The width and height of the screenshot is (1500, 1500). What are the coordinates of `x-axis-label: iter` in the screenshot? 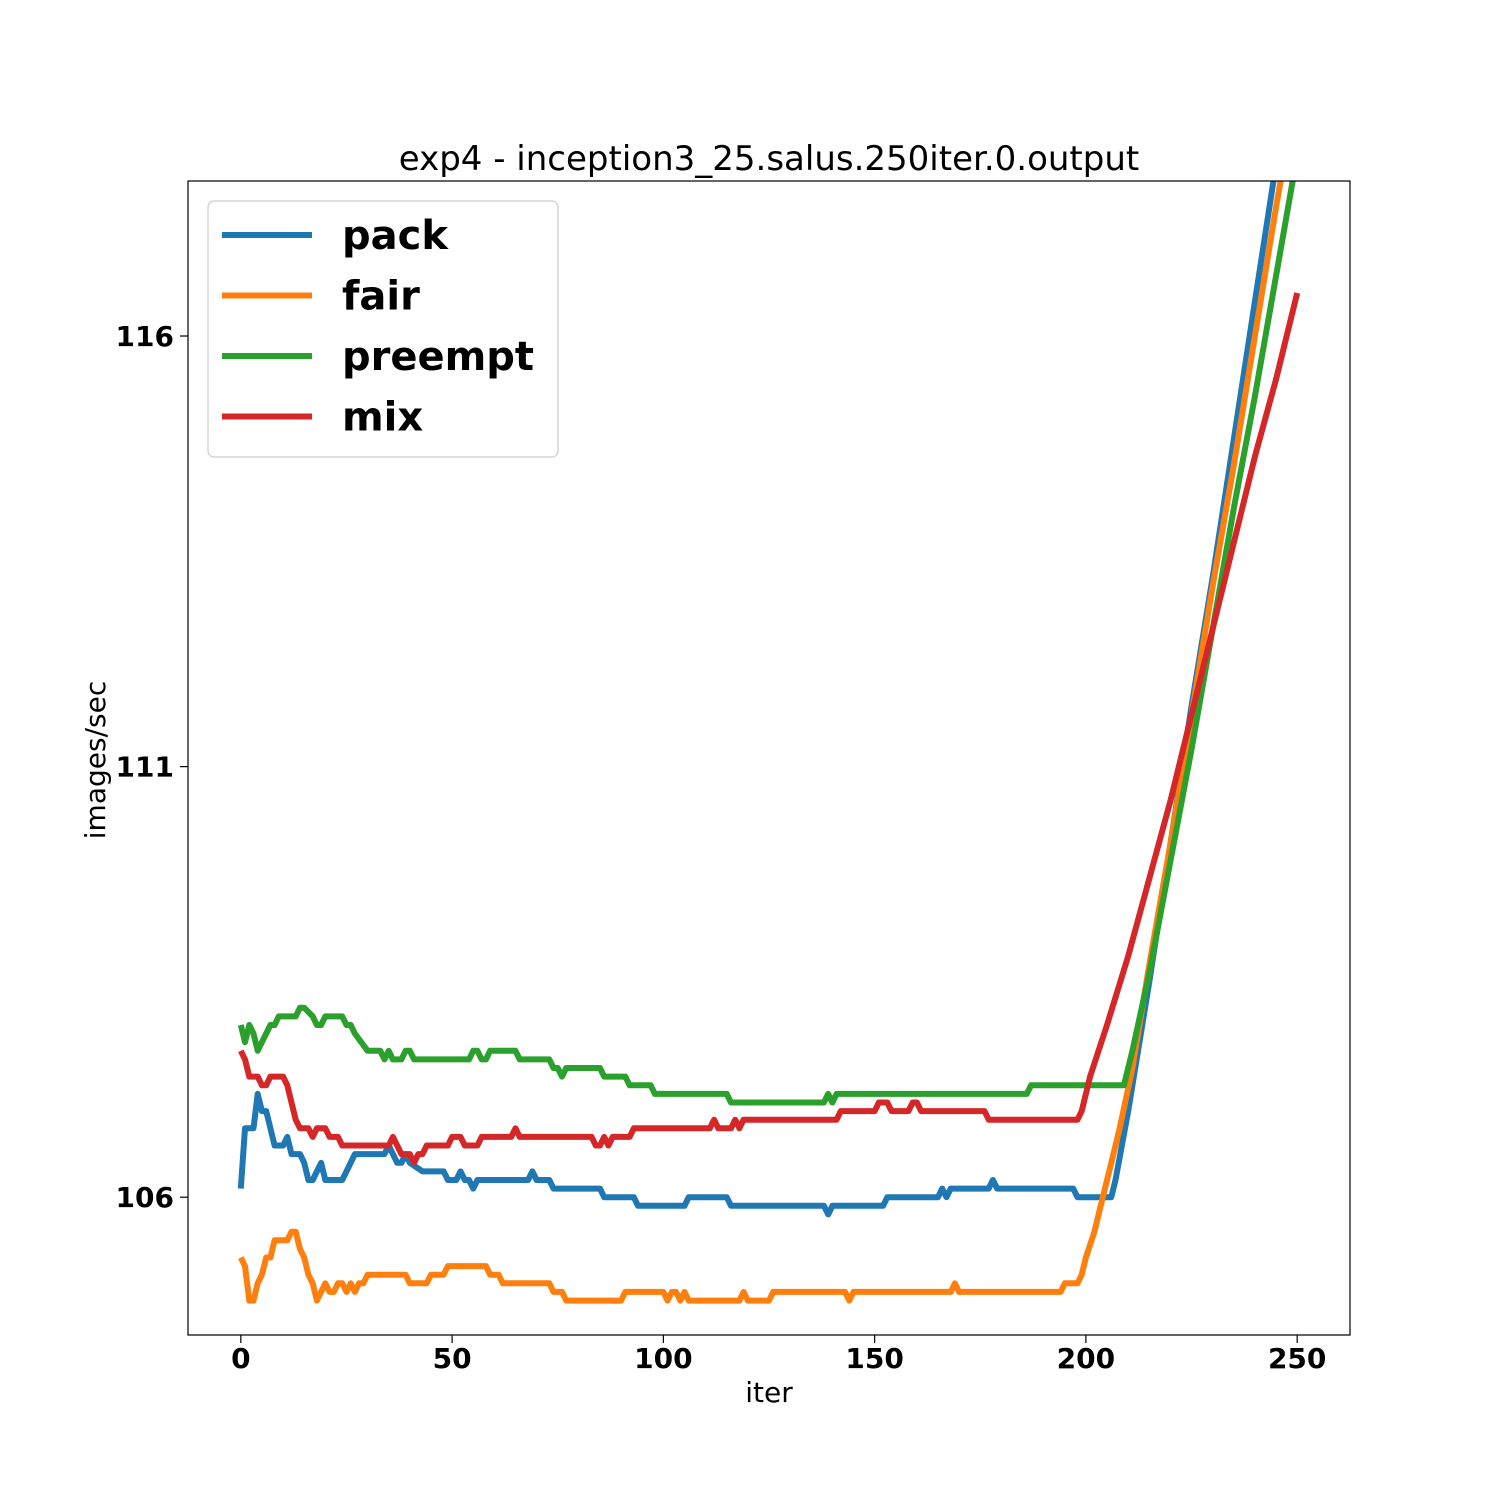 It's located at (769, 1392).